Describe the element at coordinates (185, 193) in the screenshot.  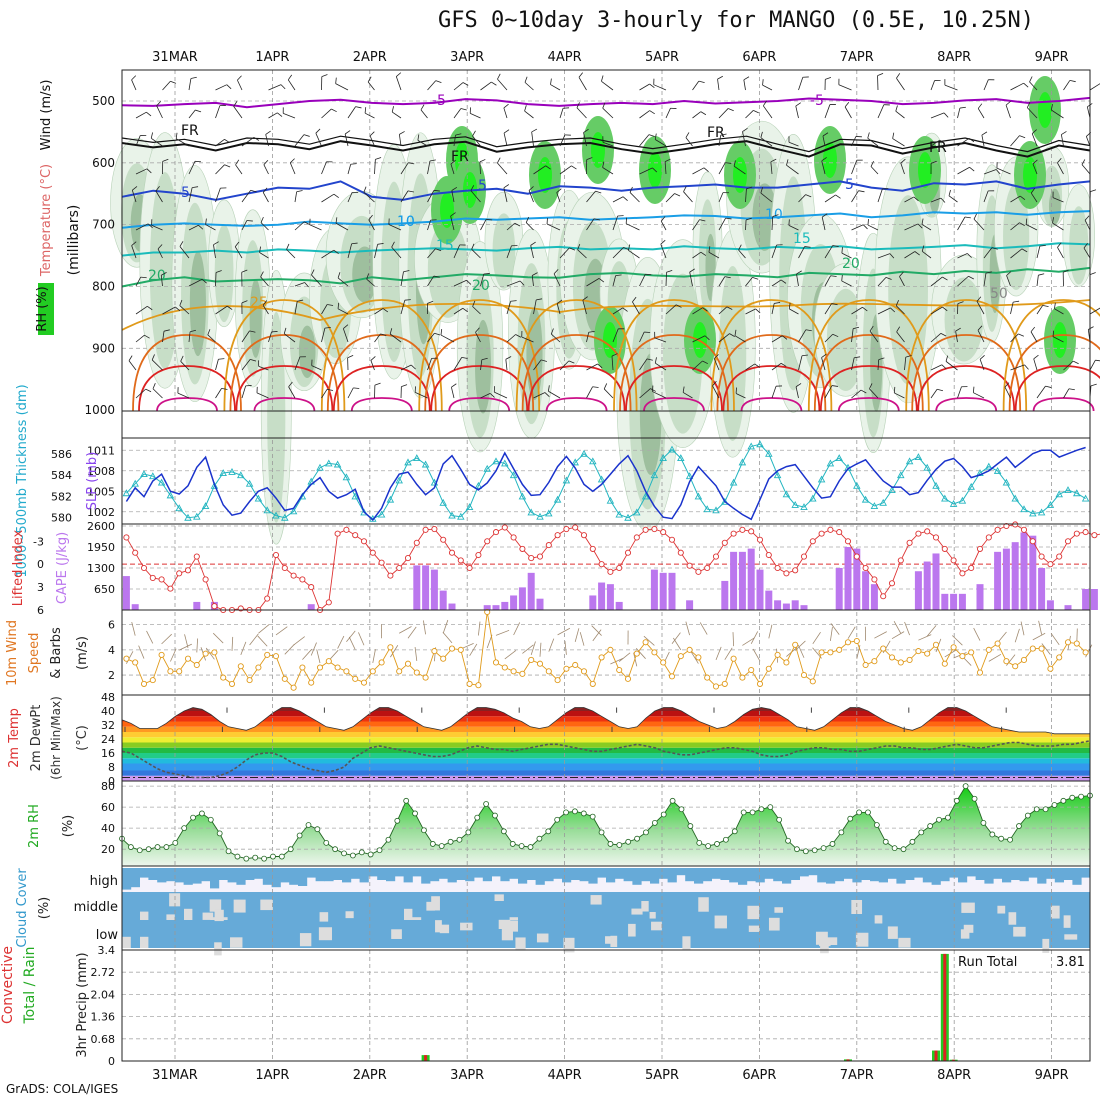
I see `isotherm-label: 5` at that location.